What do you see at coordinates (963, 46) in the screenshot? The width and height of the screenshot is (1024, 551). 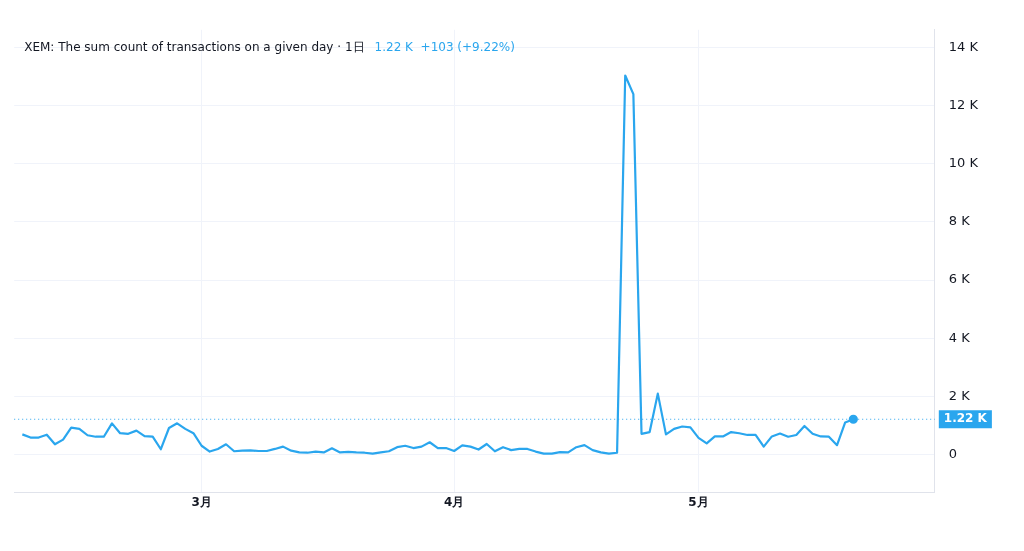 I see `y-tick-label: 14 K` at bounding box center [963, 46].